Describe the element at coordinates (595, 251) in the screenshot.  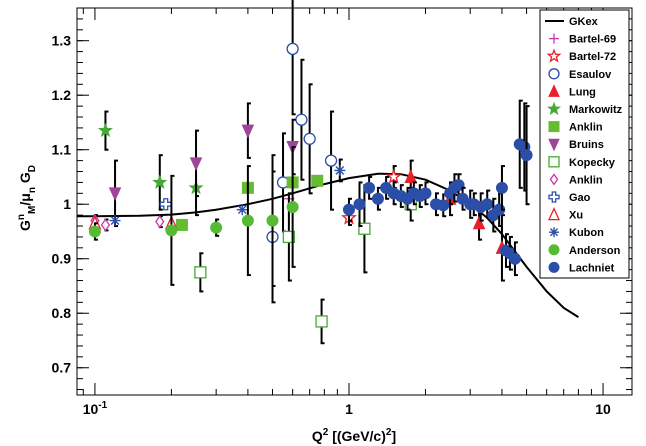
I see `legend-label: Anderson` at that location.